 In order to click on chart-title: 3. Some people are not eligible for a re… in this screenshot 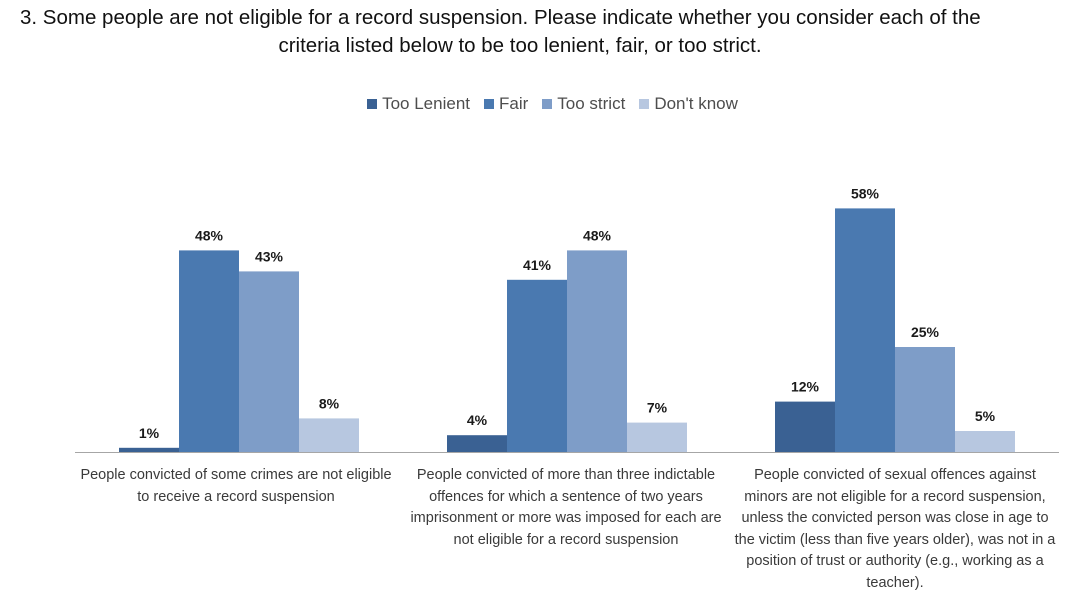, I will do `click(520, 32)`.